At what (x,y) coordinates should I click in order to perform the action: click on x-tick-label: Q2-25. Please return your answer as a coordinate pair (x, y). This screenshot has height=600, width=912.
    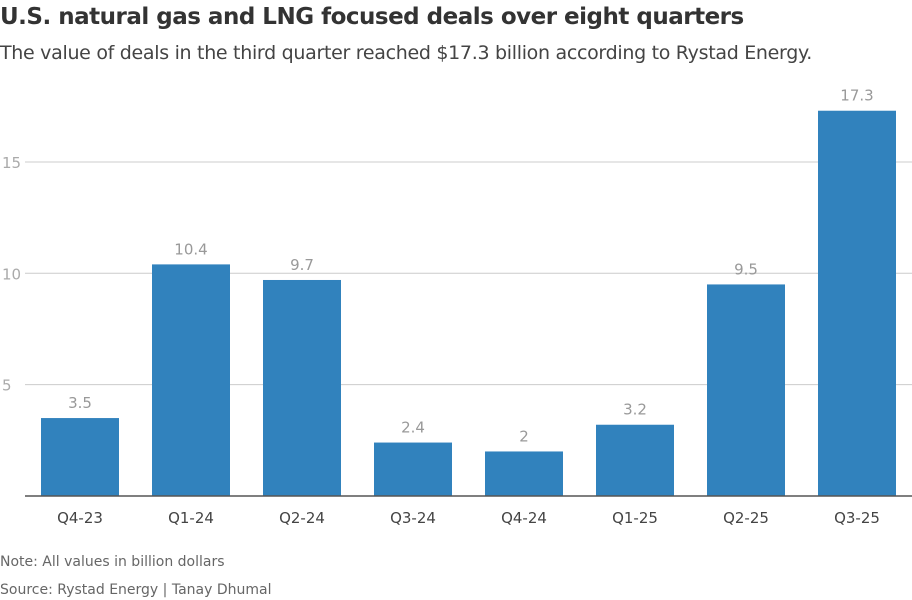
    Looking at the image, I should click on (746, 518).